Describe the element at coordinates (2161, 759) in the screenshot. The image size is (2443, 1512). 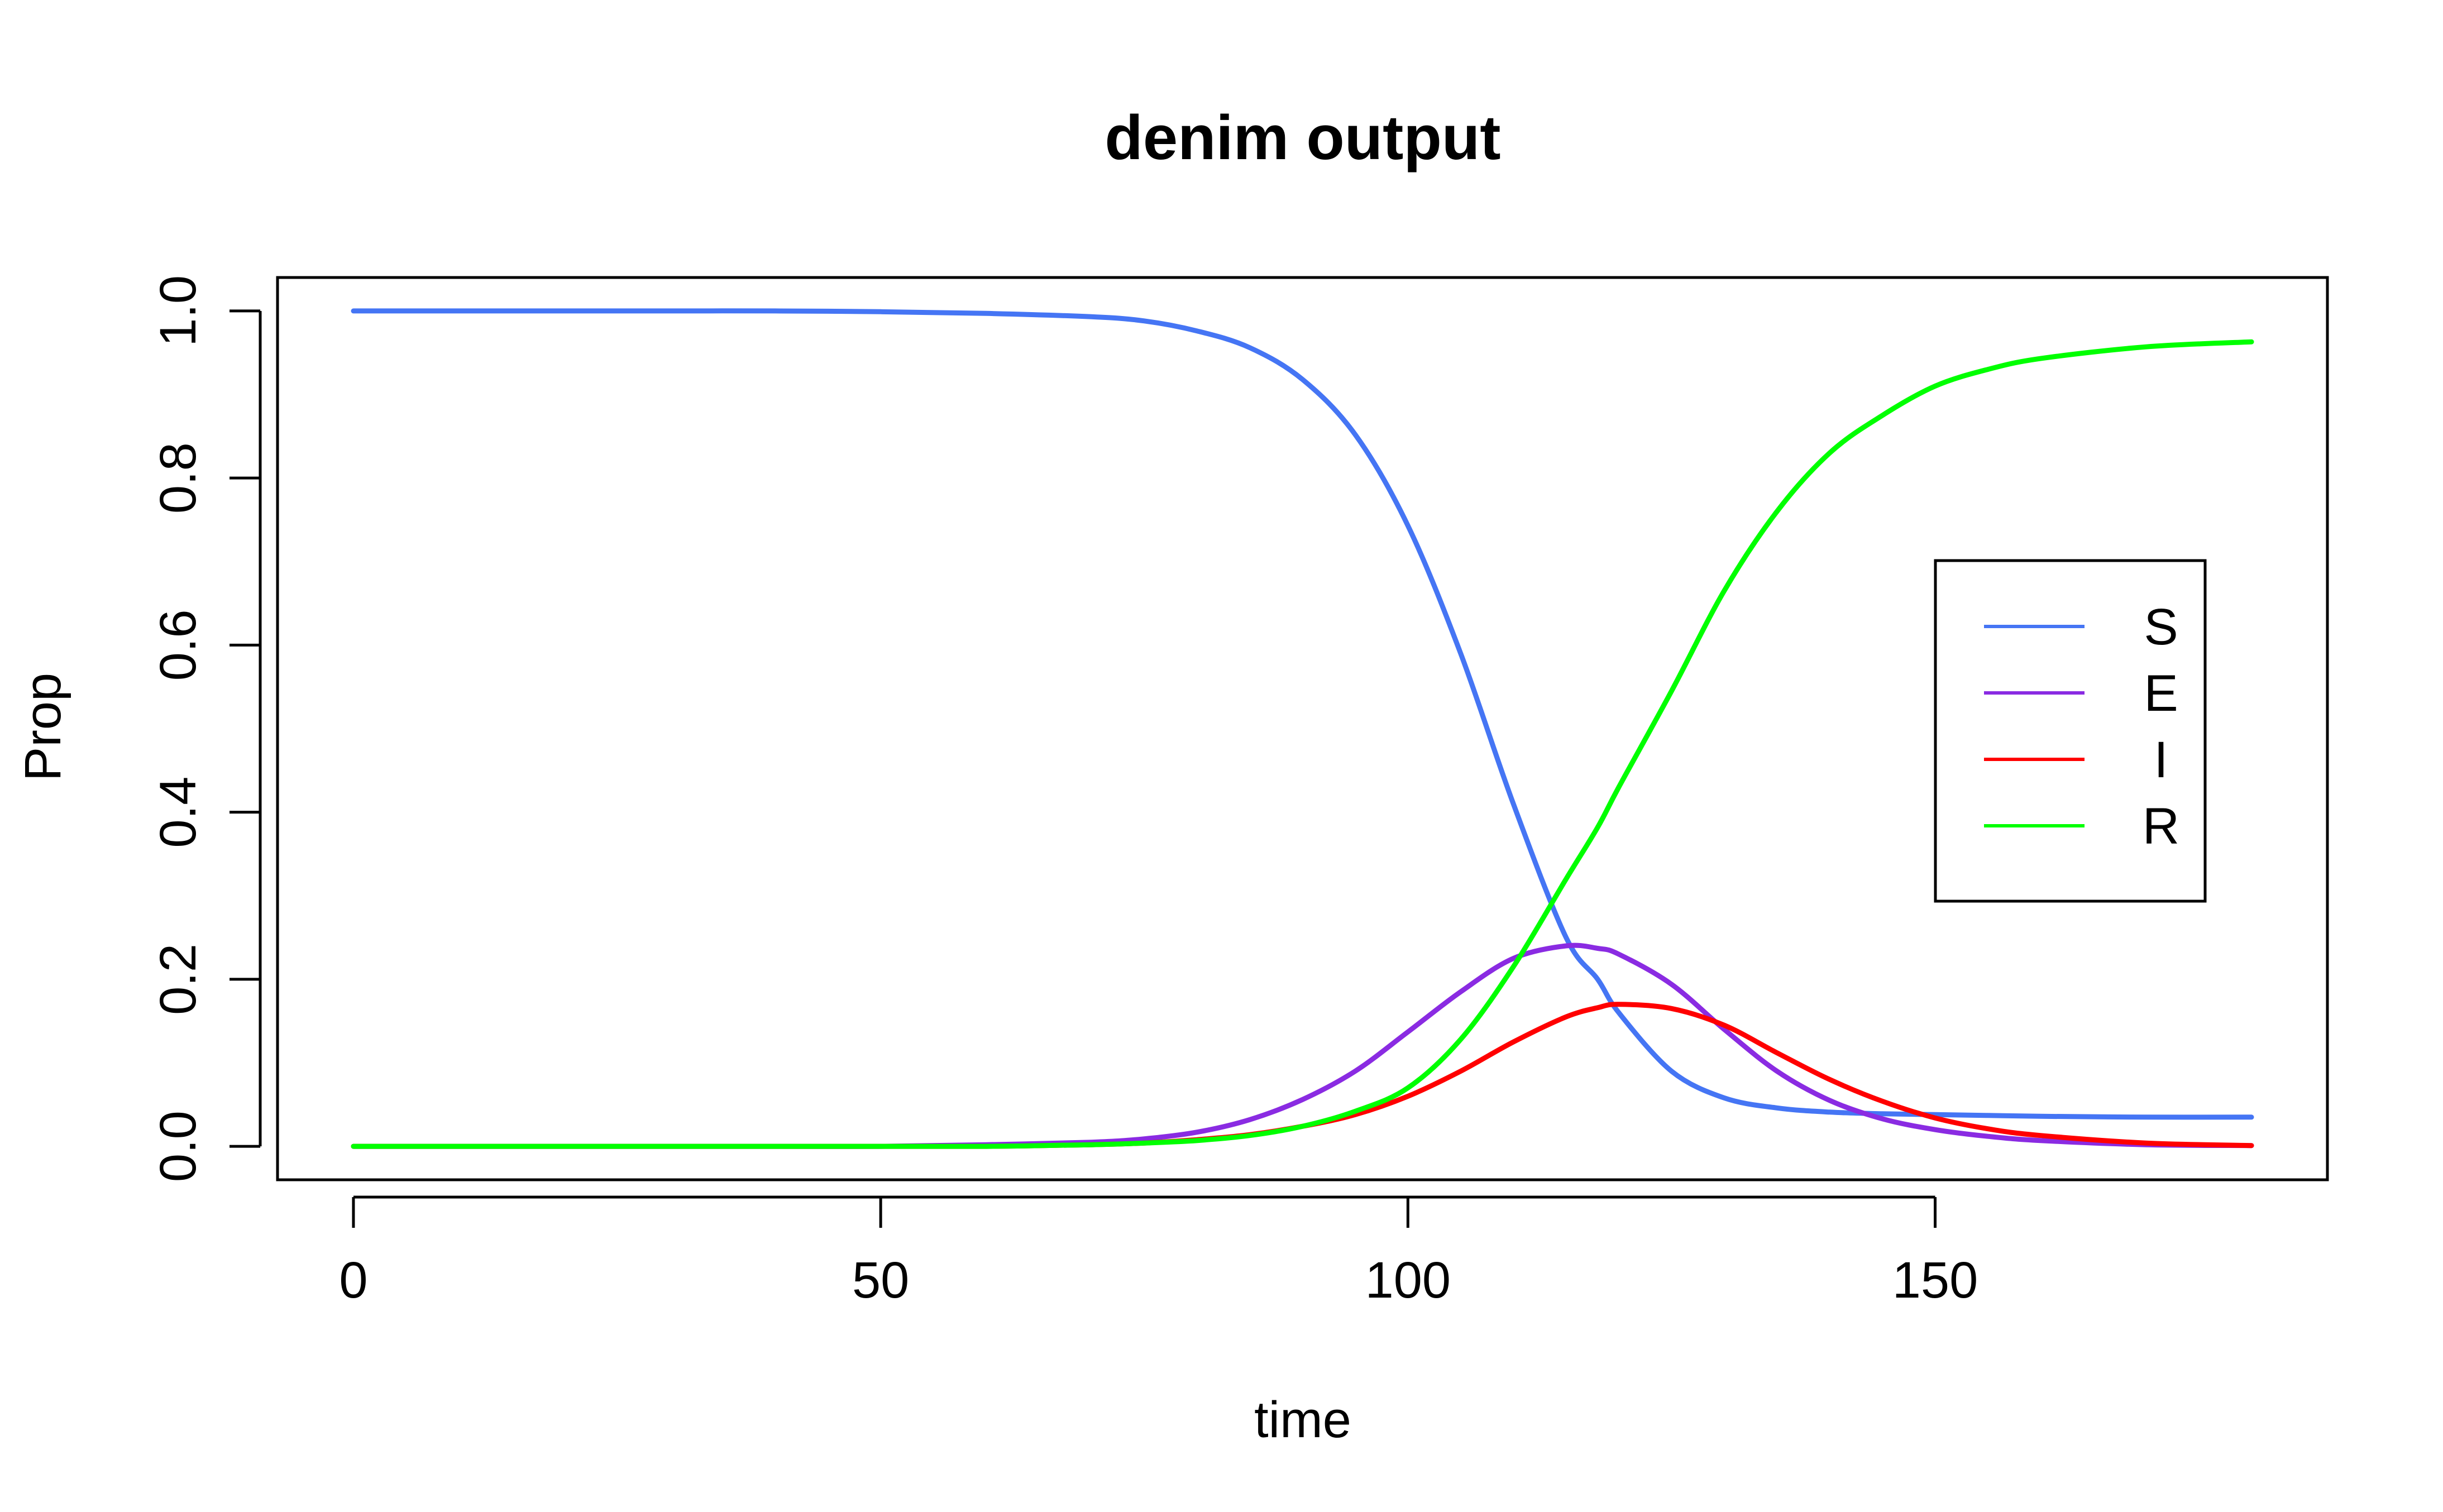
I see `legend-label-i: I` at that location.